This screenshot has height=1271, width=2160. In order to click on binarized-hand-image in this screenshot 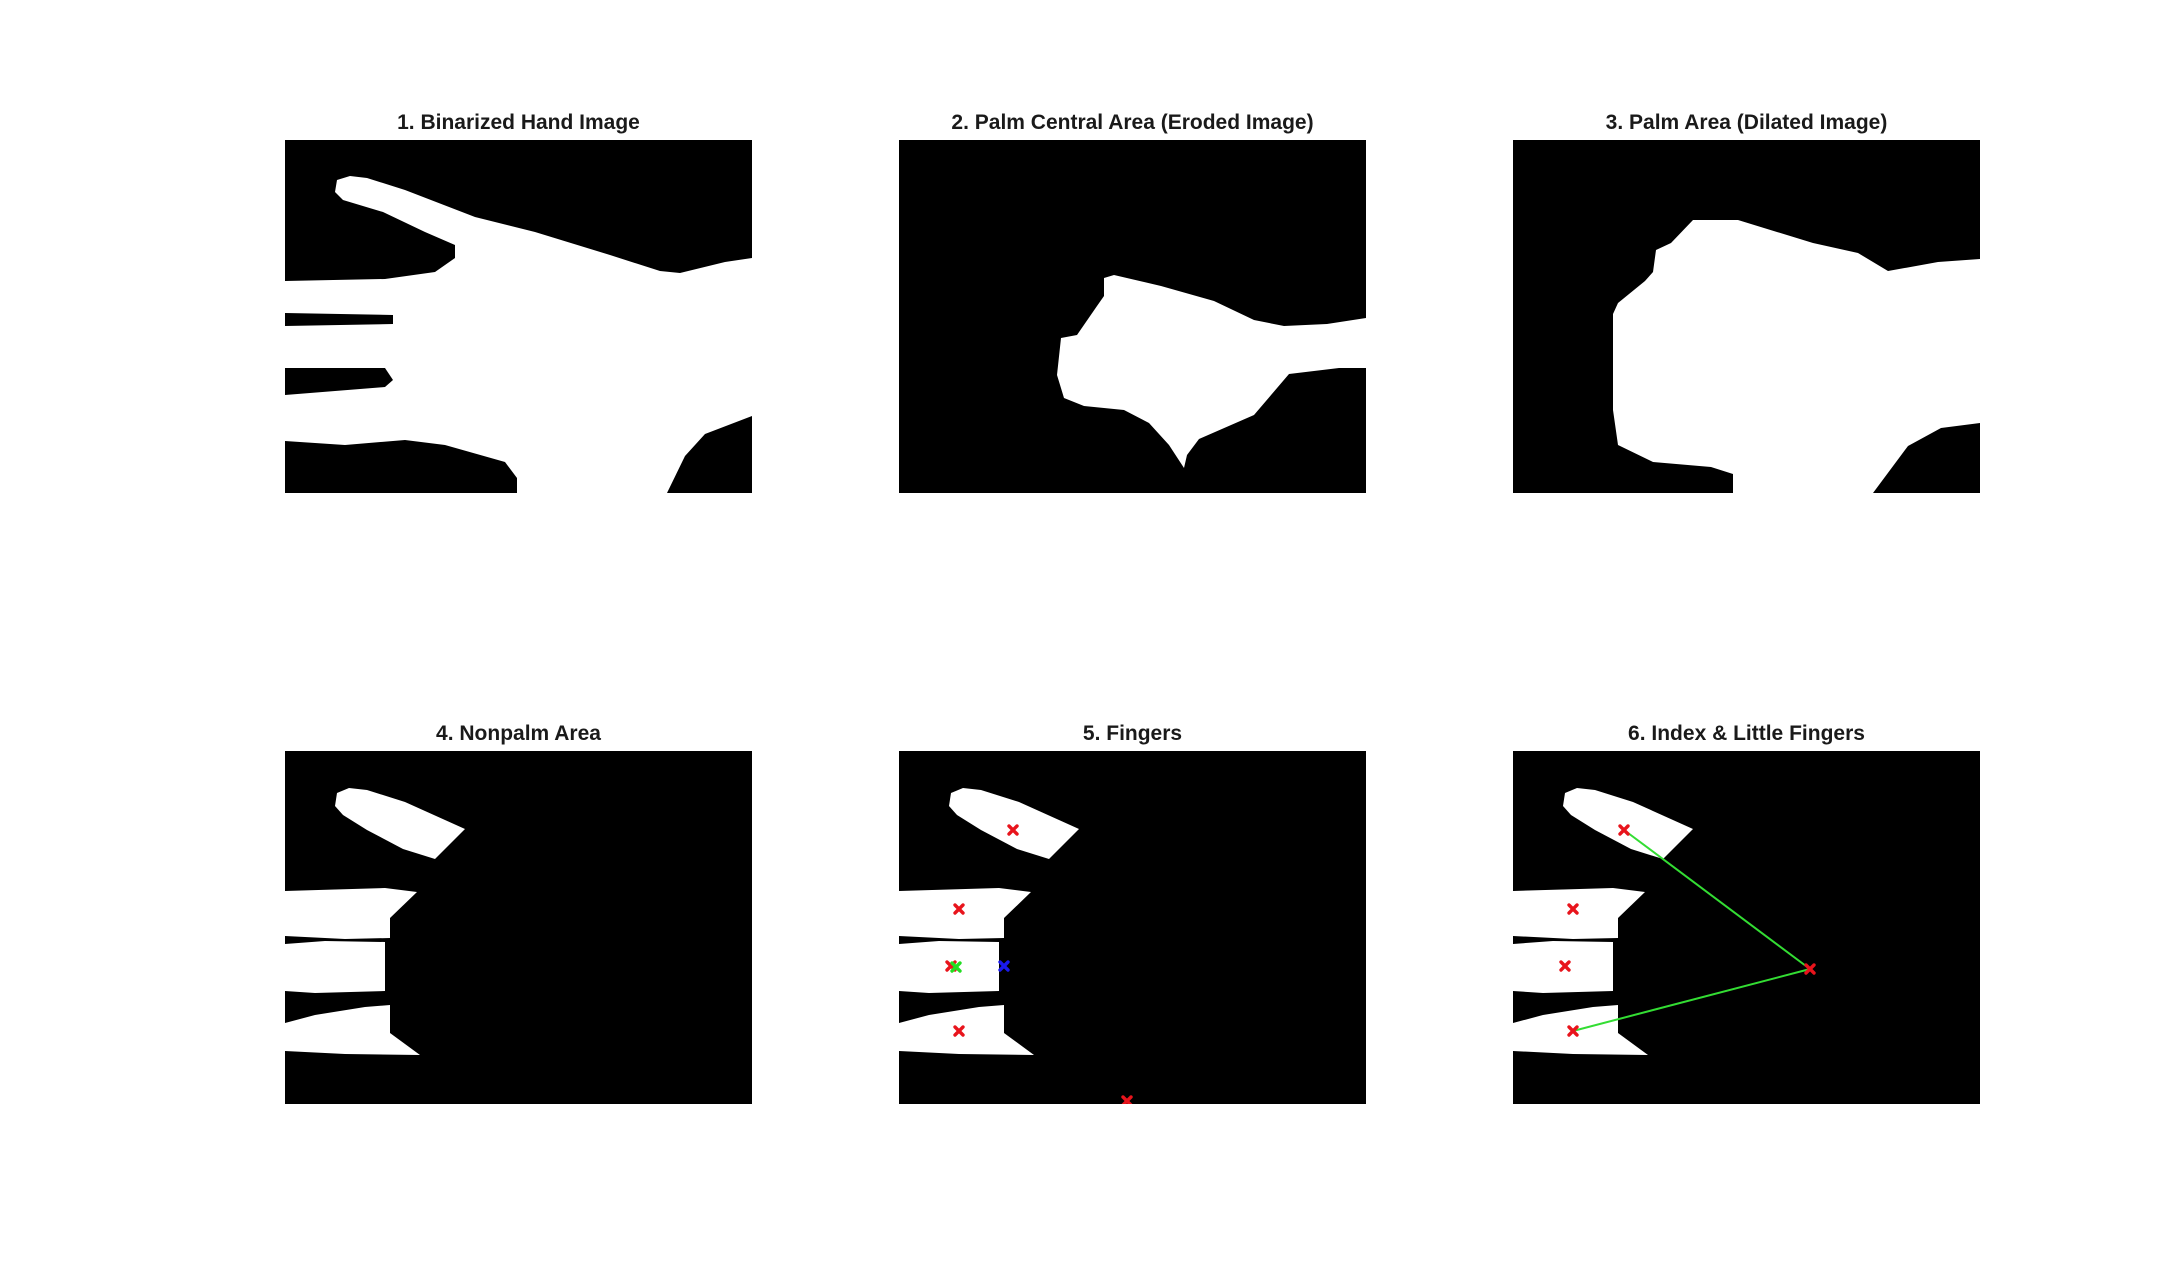, I will do `click(518, 316)`.